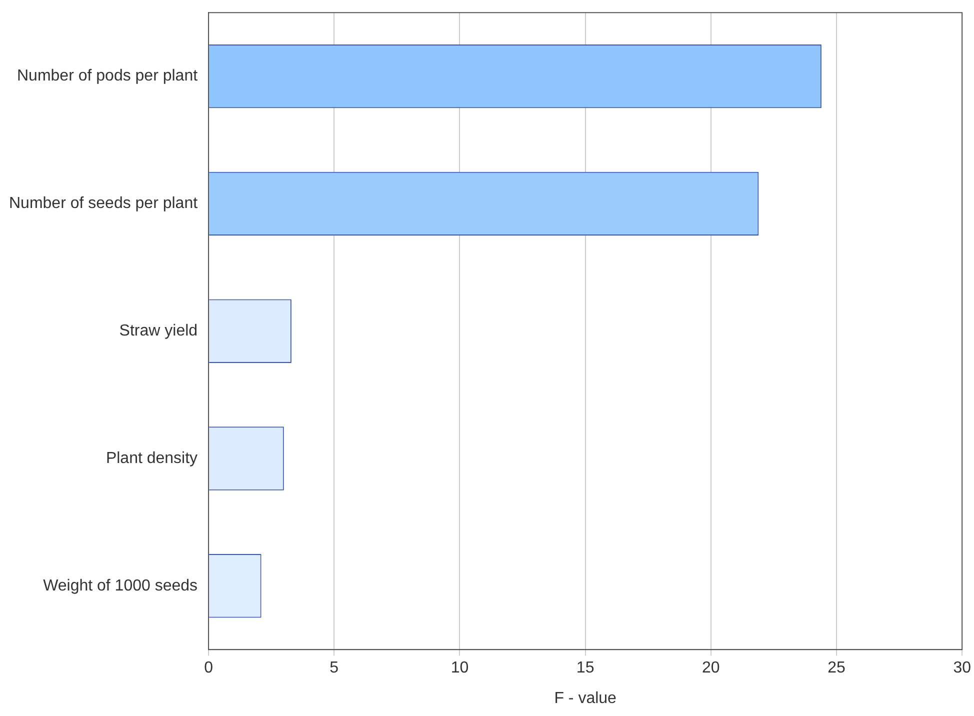 This screenshot has width=974, height=716. Describe the element at coordinates (152, 458) in the screenshot. I see `y-tick-label: Plant density` at that location.